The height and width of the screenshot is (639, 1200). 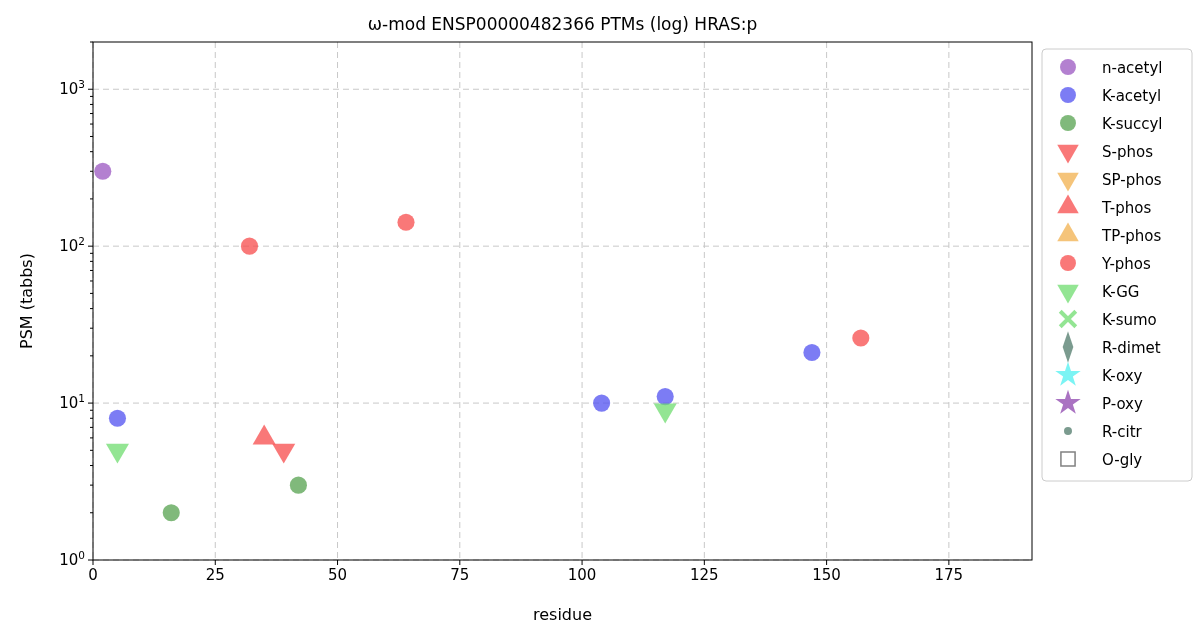 I want to click on chart-title: ω-mod ENSP00000482366 PTMs (log) HRAS:p, so click(x=562, y=24).